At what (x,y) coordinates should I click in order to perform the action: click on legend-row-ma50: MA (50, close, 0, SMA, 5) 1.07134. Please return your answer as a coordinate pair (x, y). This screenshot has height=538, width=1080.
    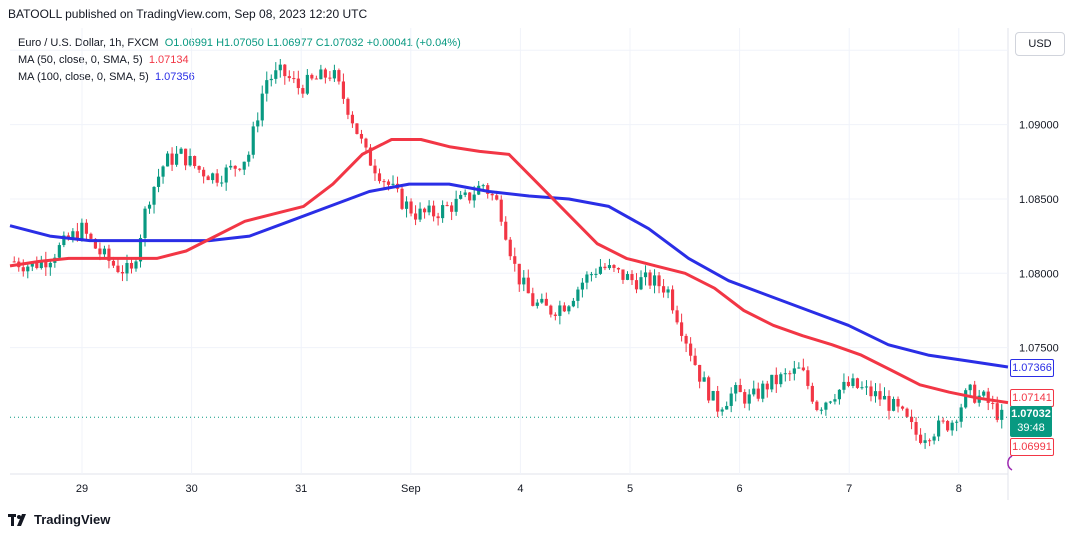
    Looking at the image, I should click on (239, 60).